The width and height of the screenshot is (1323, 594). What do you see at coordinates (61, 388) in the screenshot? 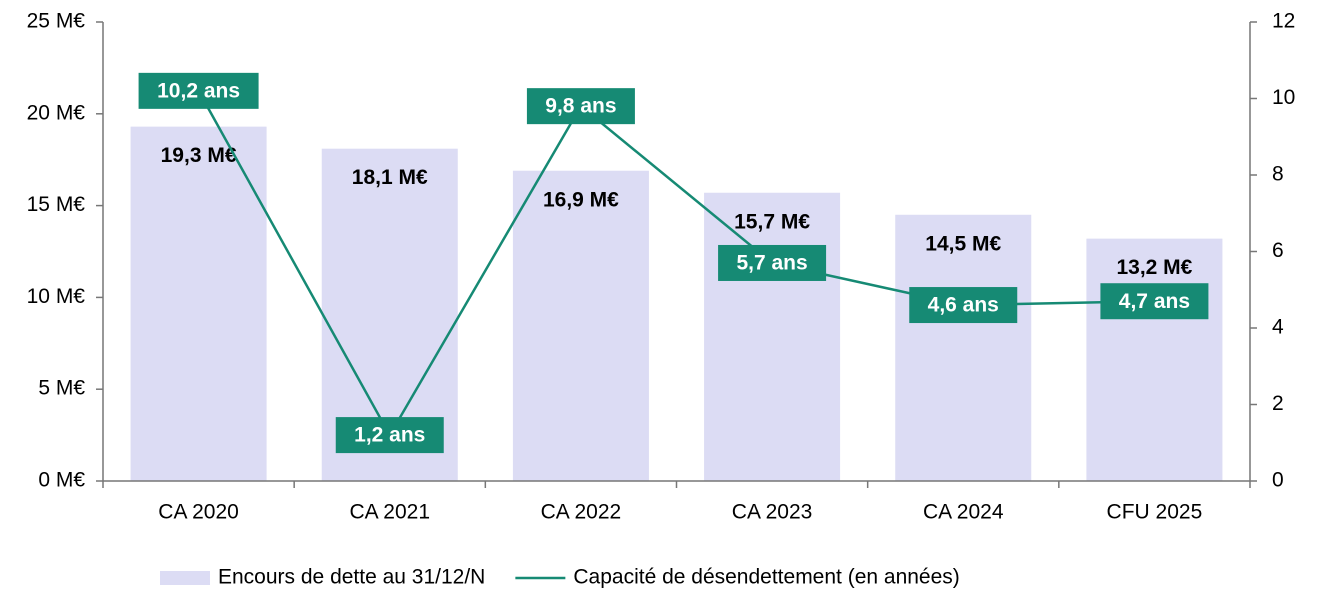
I see `y-tick-label: 5 M€` at bounding box center [61, 388].